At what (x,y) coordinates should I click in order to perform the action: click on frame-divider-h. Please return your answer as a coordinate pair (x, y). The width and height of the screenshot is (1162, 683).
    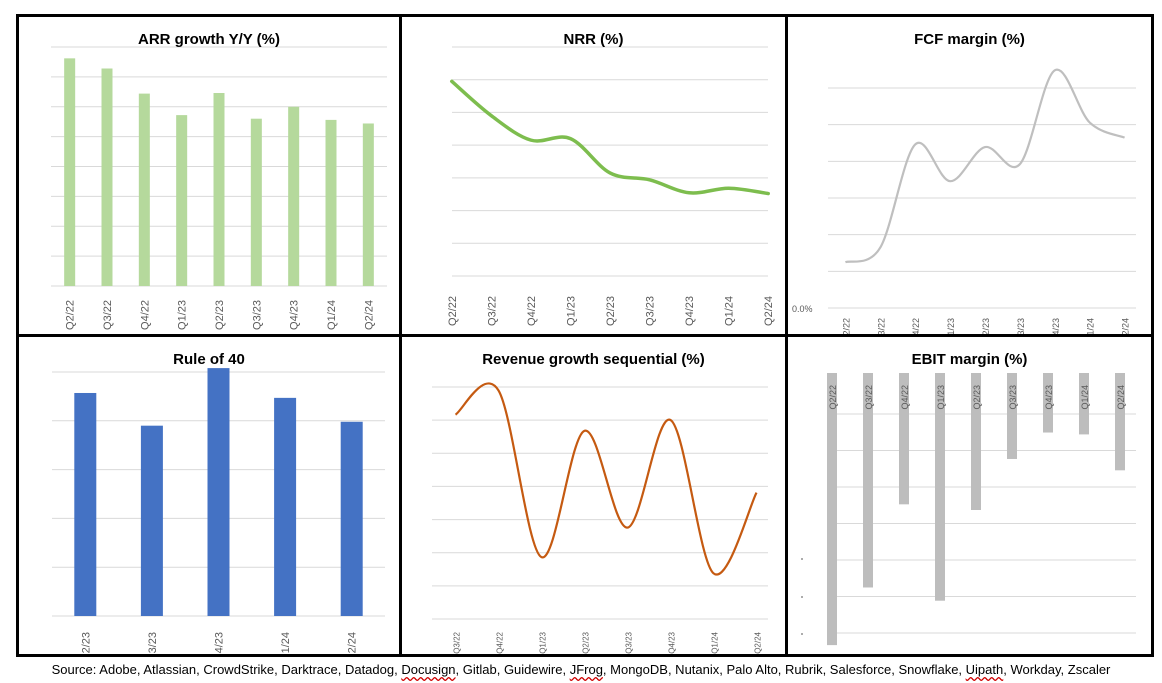
    Looking at the image, I should click on (585, 335).